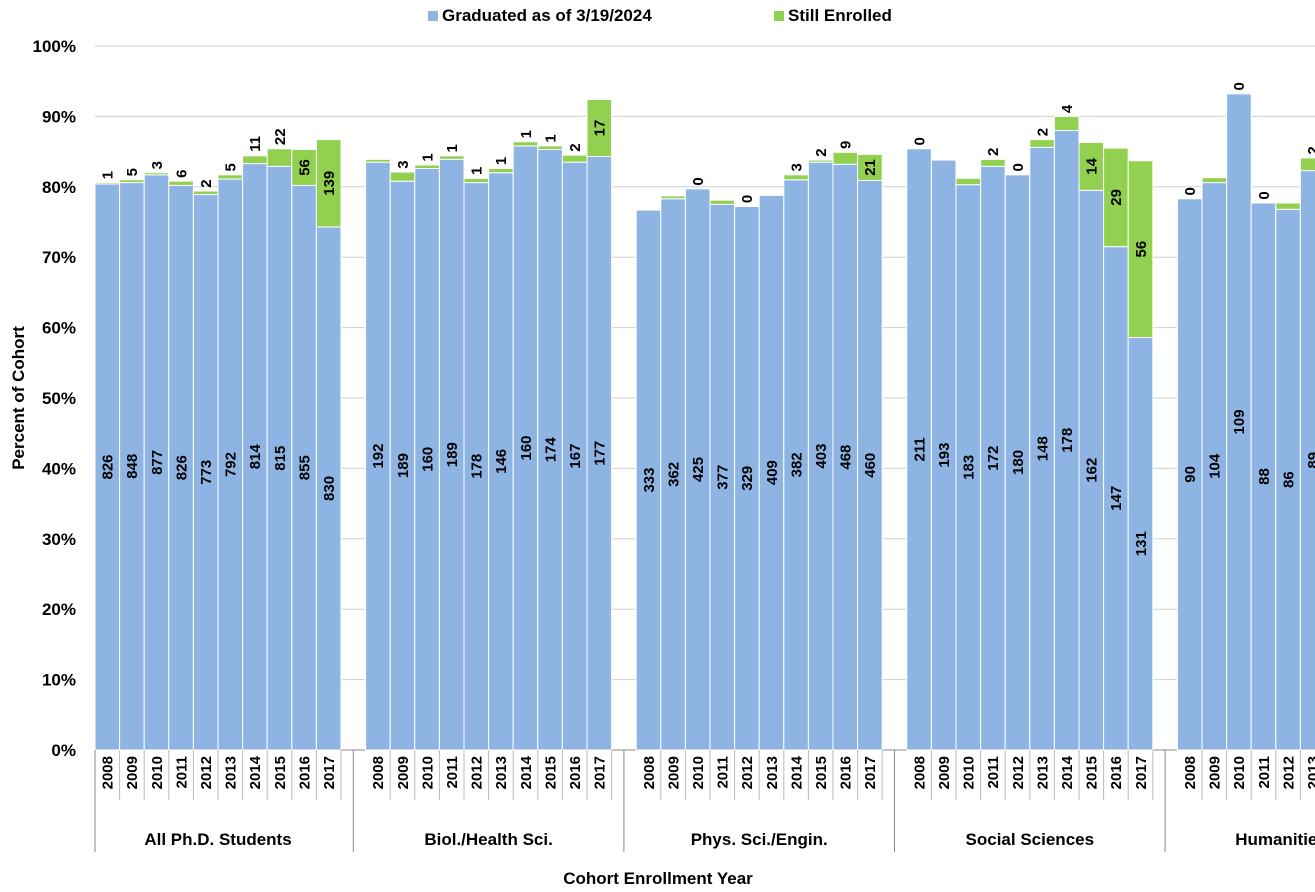 This screenshot has width=1315, height=892. What do you see at coordinates (59, 257) in the screenshot?
I see `y-tick-label: 70%` at bounding box center [59, 257].